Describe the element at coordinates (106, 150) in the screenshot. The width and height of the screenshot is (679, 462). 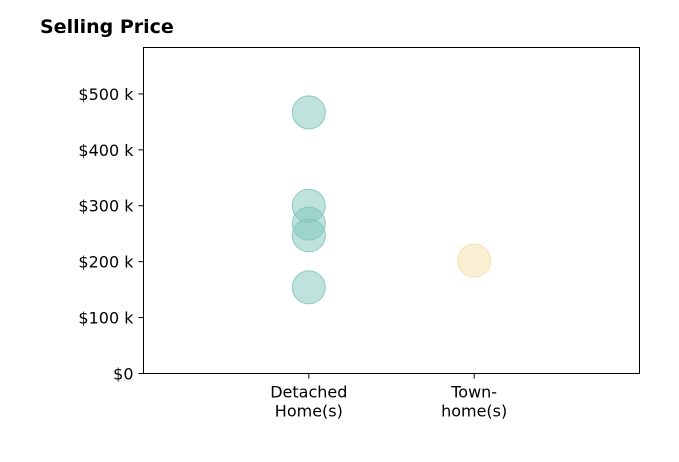
I see `y-tick-label: $400 k` at that location.